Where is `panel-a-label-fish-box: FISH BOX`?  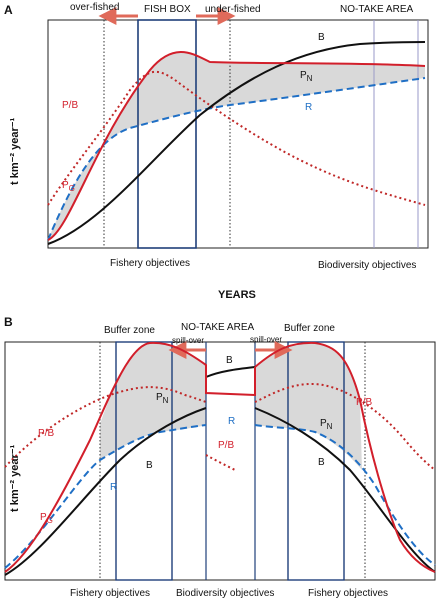
panel-a-label-fish-box: FISH BOX is located at coordinates (167, 9).